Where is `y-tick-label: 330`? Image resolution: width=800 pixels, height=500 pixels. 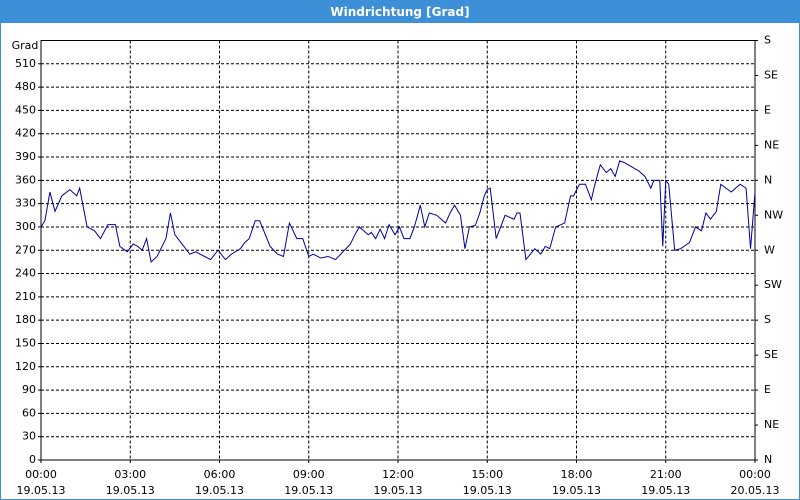 y-tick-label: 330 is located at coordinates (25, 203).